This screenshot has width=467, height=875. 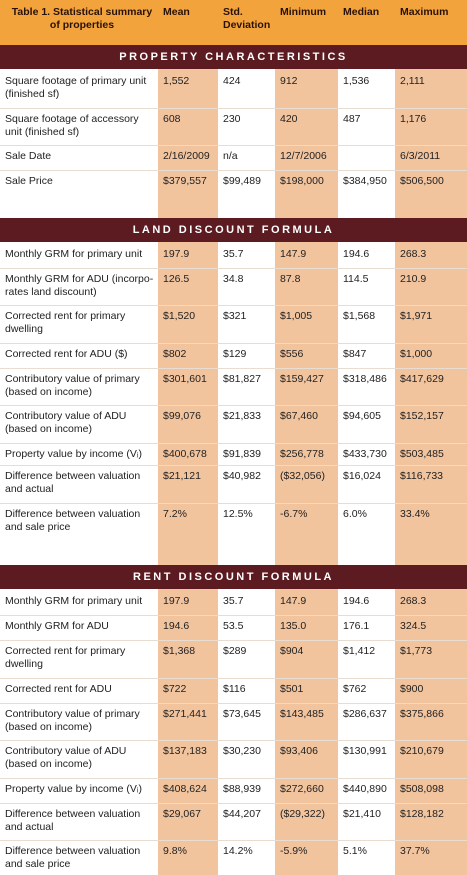 I want to click on value-cell: 7.2%, so click(x=175, y=514).